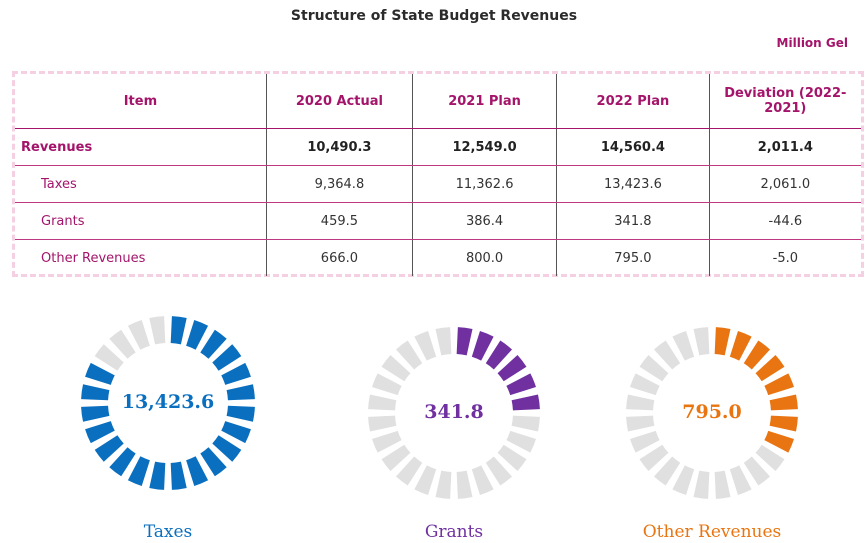 Image resolution: width=868 pixels, height=543 pixels. What do you see at coordinates (434, 16) in the screenshot?
I see `title: Structure of State Budget Revenues` at bounding box center [434, 16].